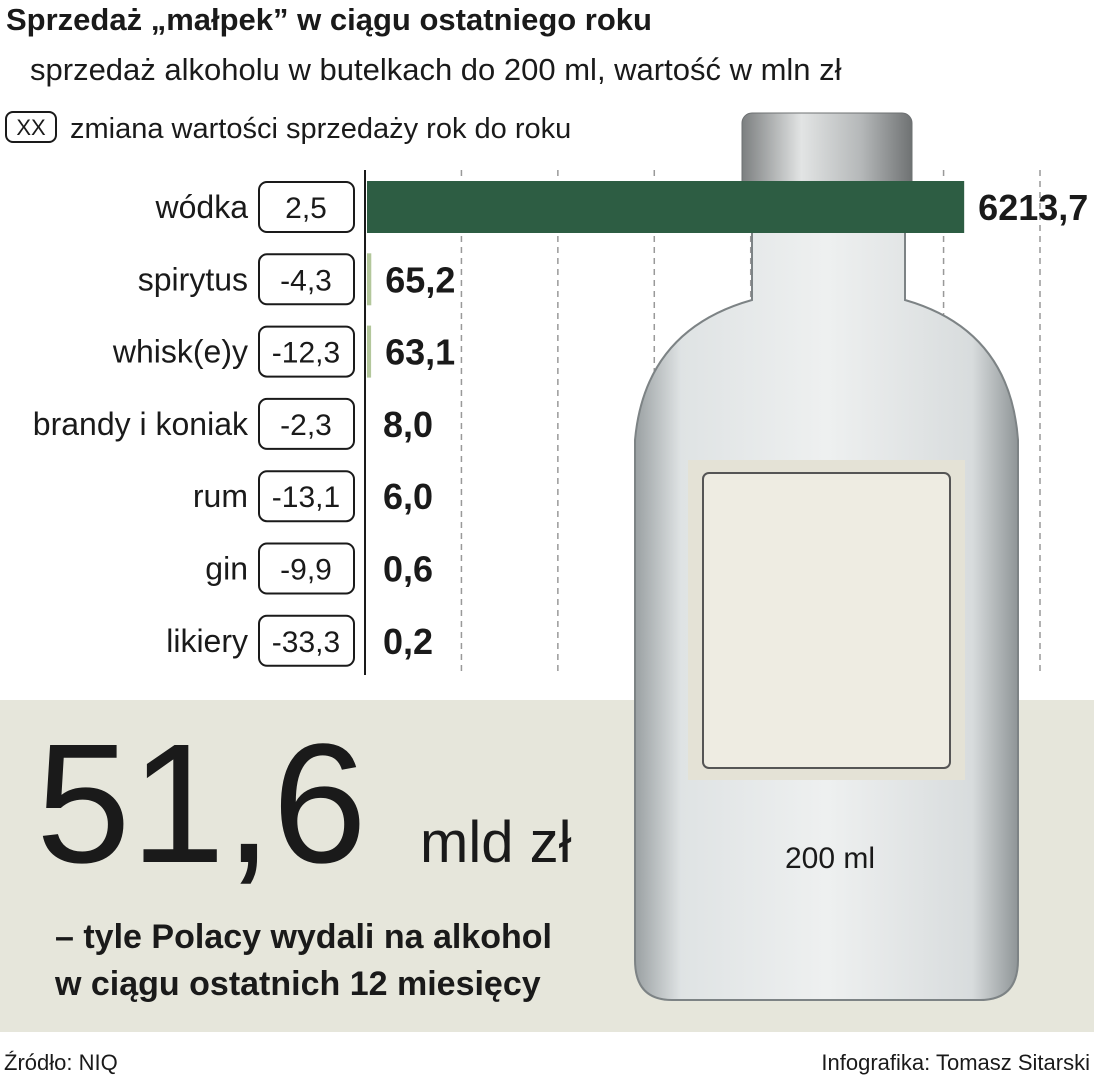 This screenshot has height=1080, width=1094. I want to click on change-label: -13,1, so click(306, 497).